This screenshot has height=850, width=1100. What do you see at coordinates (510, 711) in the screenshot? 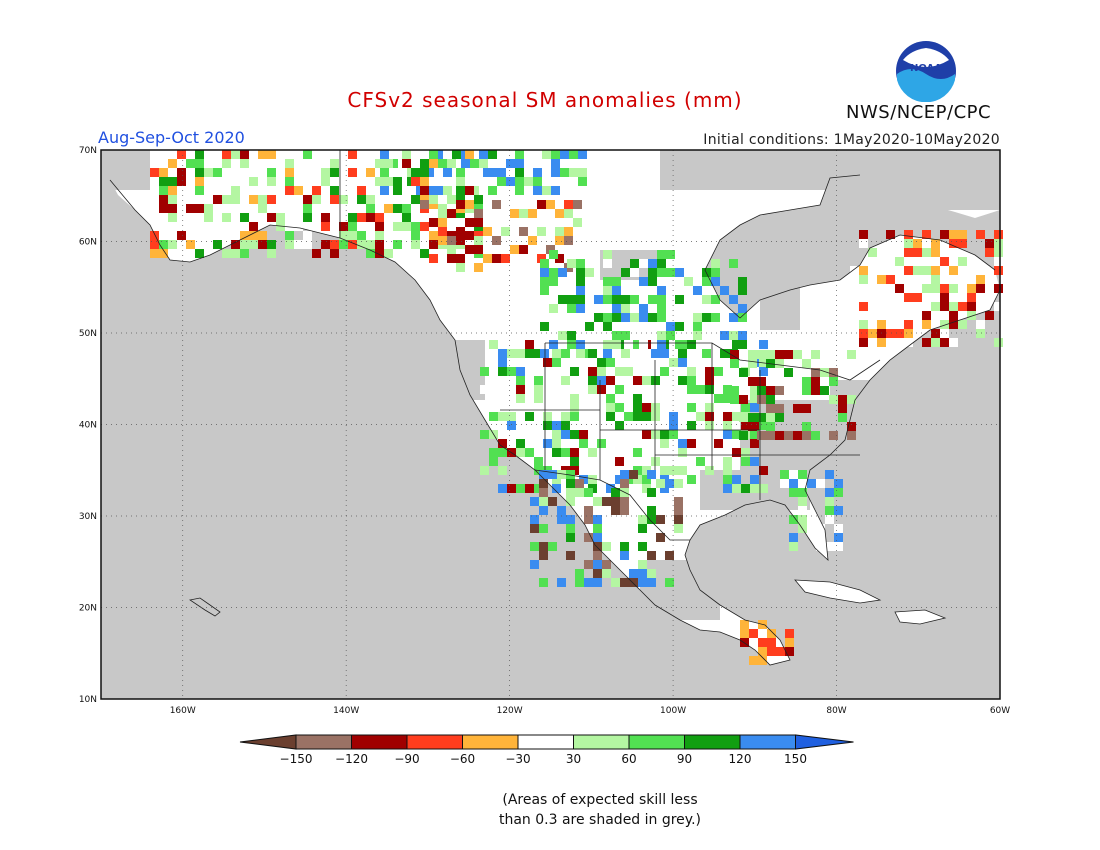
I see `lon-tick-label: 120W` at bounding box center [510, 711].